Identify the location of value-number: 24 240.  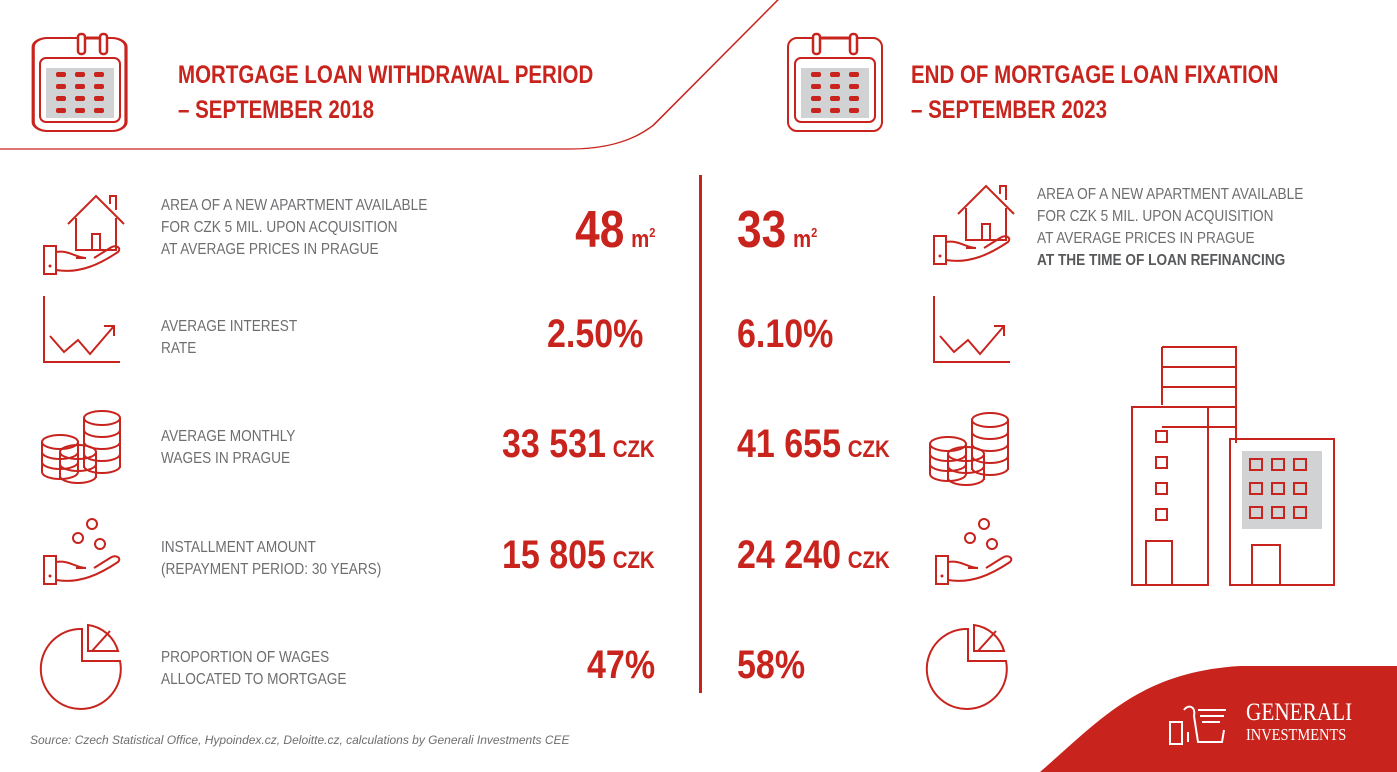
(789, 555).